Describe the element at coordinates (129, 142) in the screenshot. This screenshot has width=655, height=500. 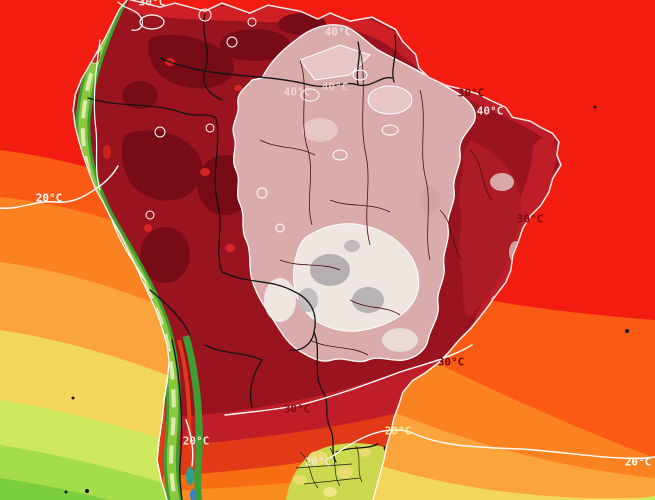
I see `isotherm-loops-andes` at that location.